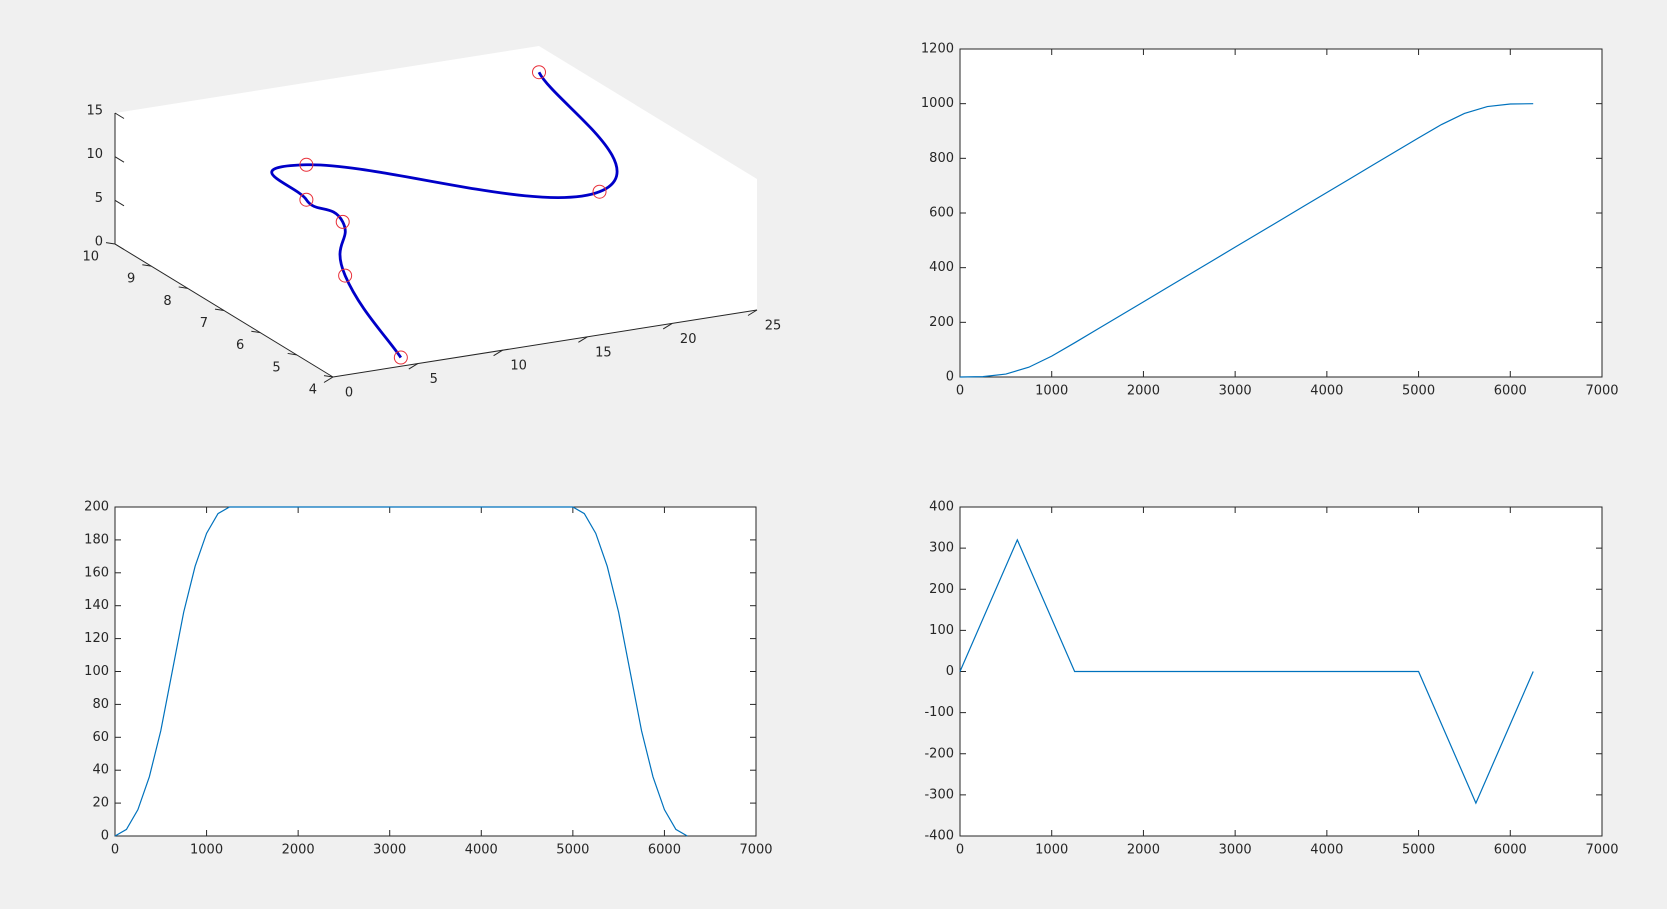  What do you see at coordinates (937, 103) in the screenshot?
I see `y-tick-label: 1000` at bounding box center [937, 103].